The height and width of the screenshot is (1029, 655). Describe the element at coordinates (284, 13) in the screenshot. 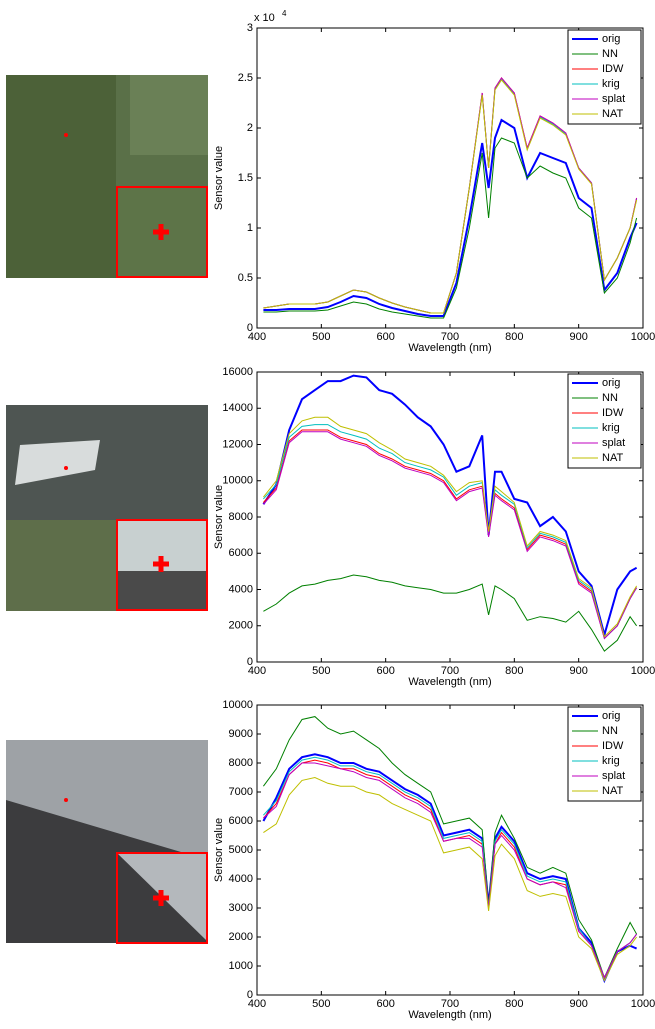

I see `y-exponent: 4` at that location.